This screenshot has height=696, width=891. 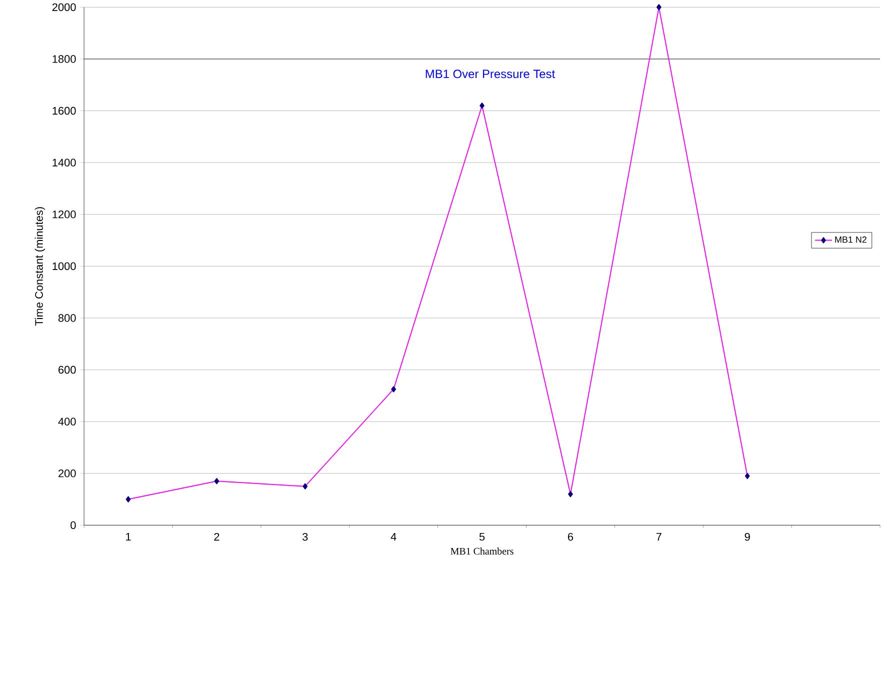 What do you see at coordinates (305, 536) in the screenshot?
I see `x-tick-label: 3` at bounding box center [305, 536].